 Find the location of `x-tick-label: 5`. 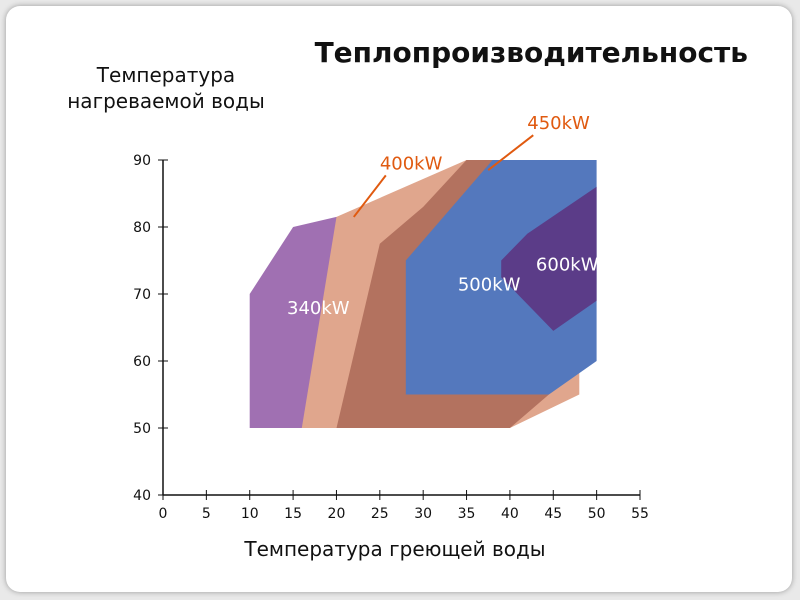

x-tick-label: 5 is located at coordinates (206, 514).